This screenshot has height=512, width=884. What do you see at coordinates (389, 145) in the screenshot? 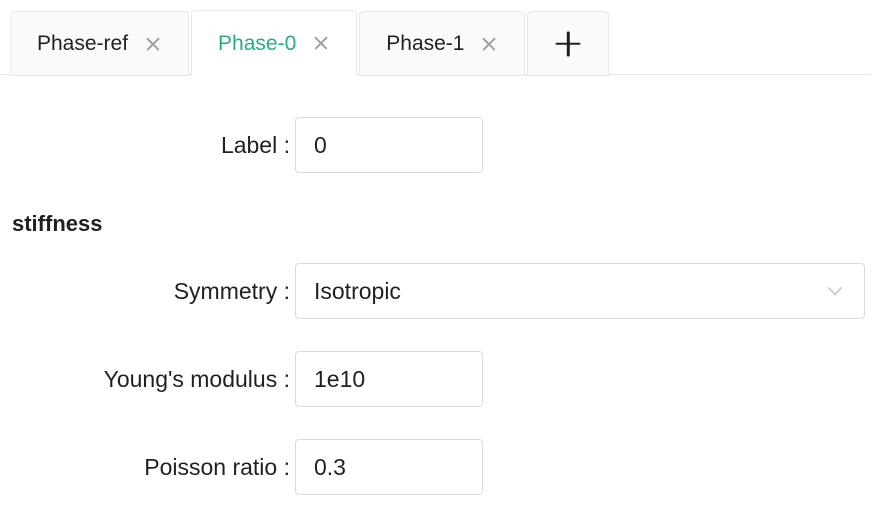
I see `label-input: 0` at bounding box center [389, 145].